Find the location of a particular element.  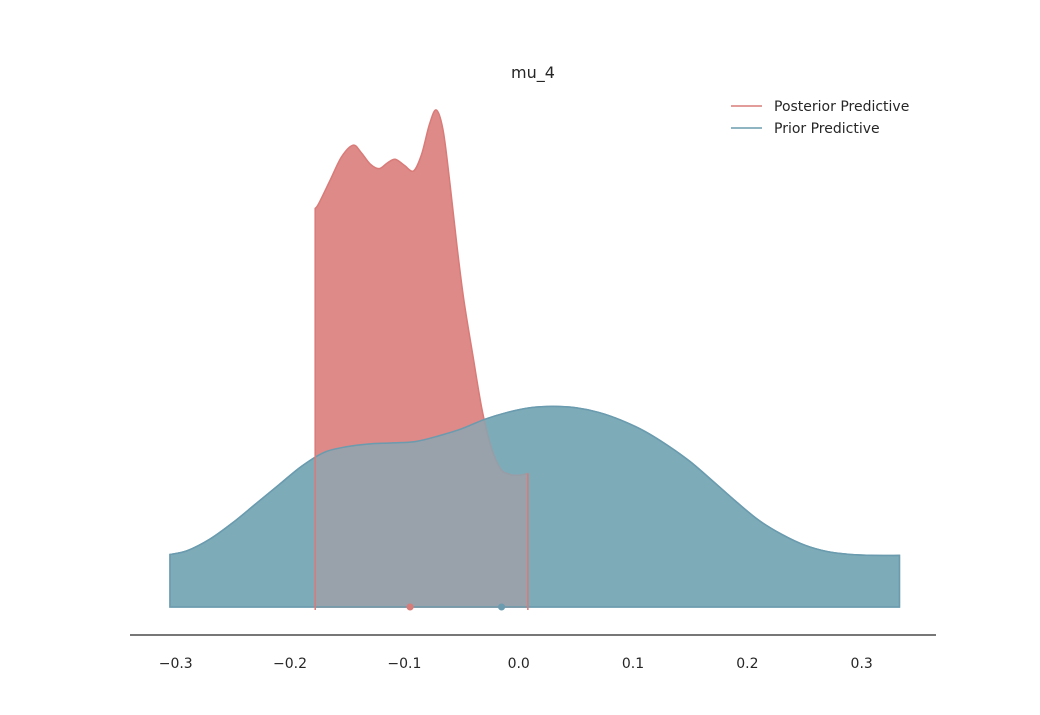

x-tick-label: −0.3 is located at coordinates (176, 664).